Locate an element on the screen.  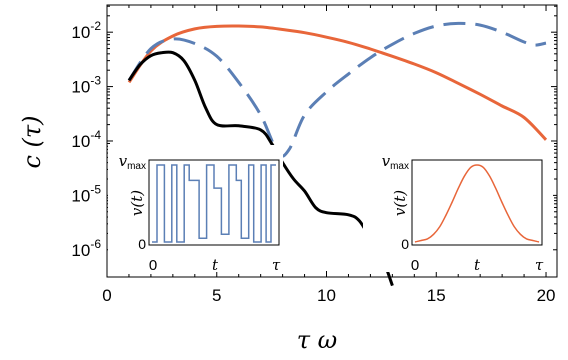
y-tick-label: 10⁻⁵ is located at coordinates (86, 193).